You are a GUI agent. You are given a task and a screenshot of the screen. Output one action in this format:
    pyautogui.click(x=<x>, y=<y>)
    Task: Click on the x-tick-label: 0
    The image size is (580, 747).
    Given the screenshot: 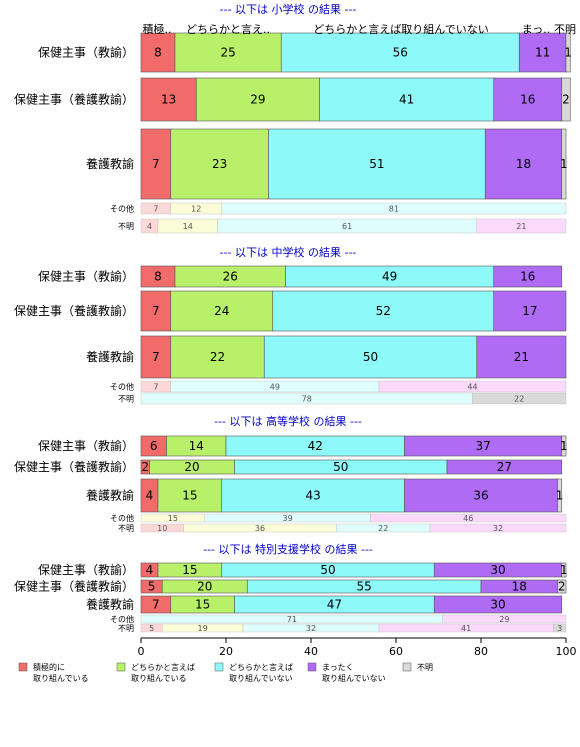 What is the action you would take?
    pyautogui.click(x=141, y=651)
    